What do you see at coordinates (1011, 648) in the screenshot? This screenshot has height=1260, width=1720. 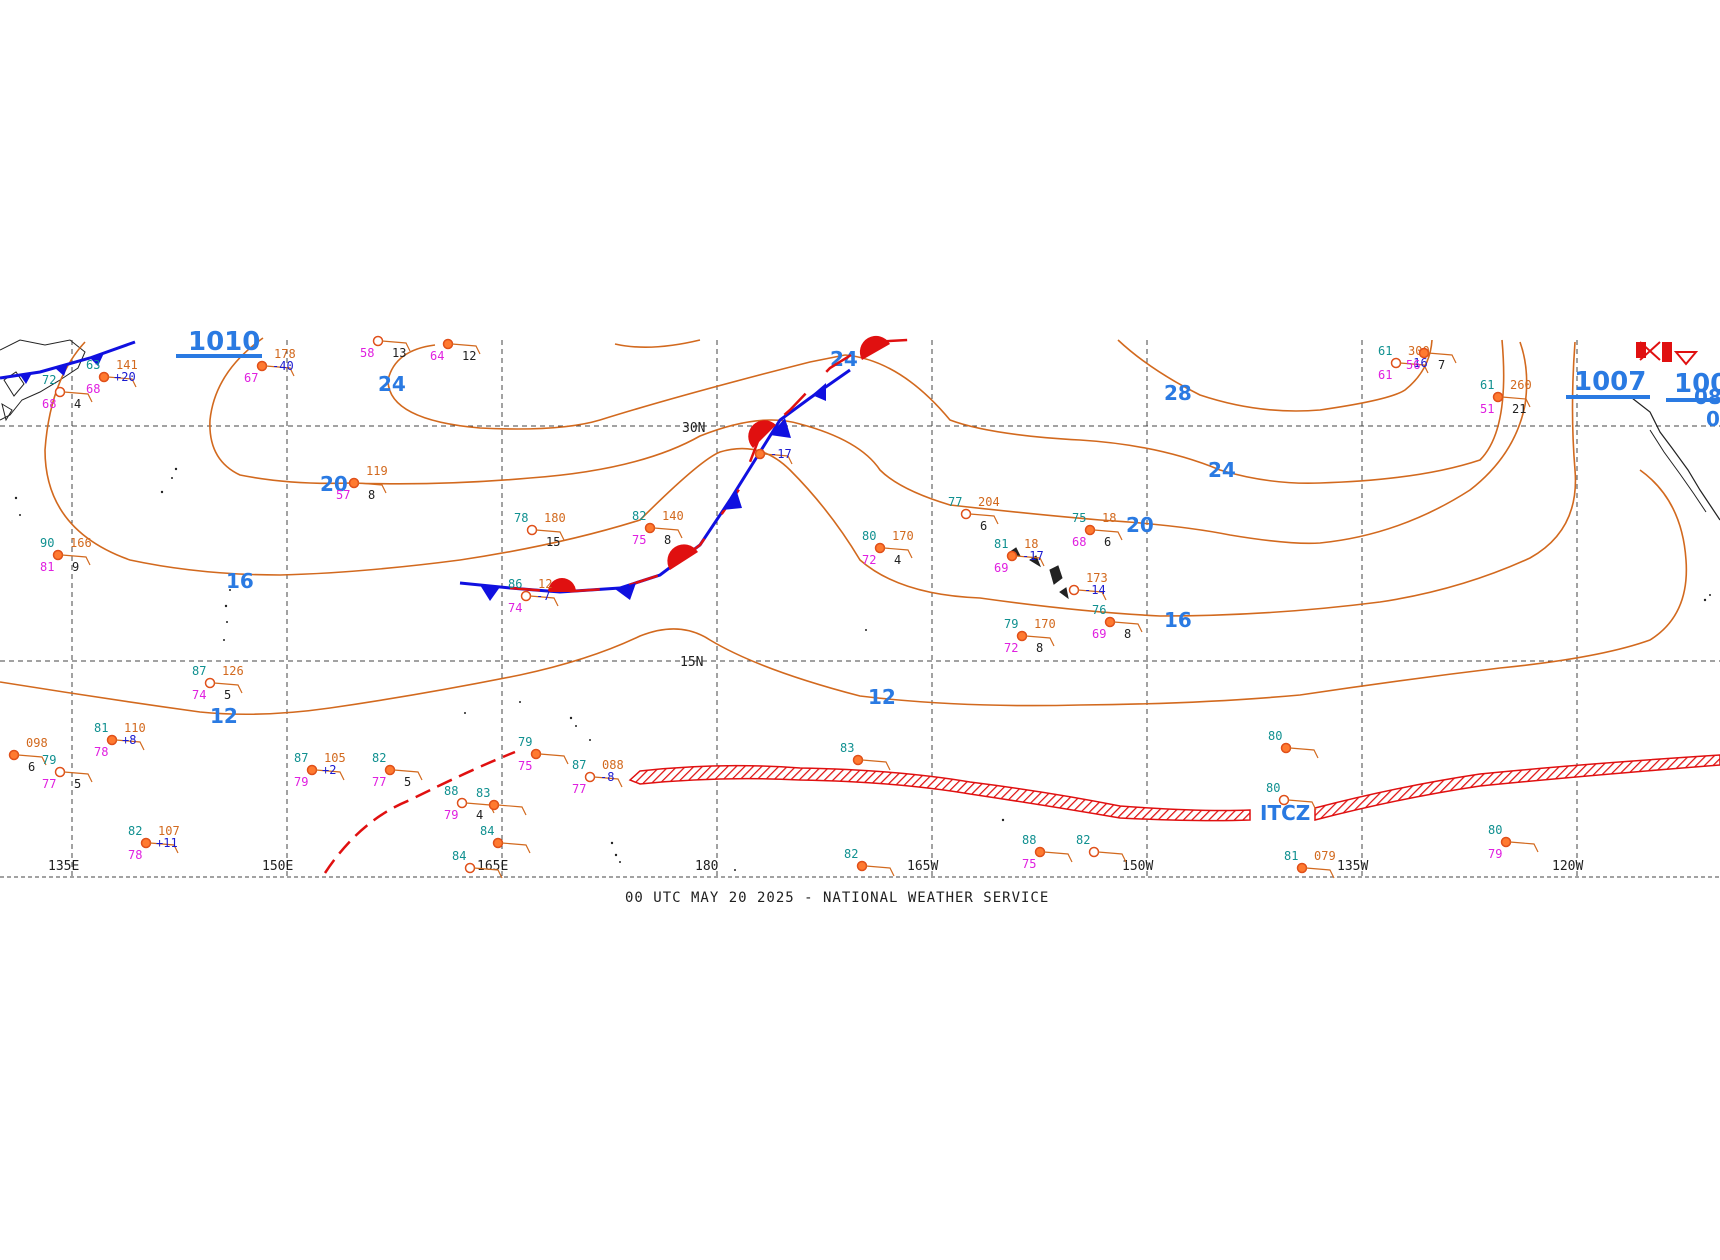 I see `station-dewpoint: 72` at bounding box center [1011, 648].